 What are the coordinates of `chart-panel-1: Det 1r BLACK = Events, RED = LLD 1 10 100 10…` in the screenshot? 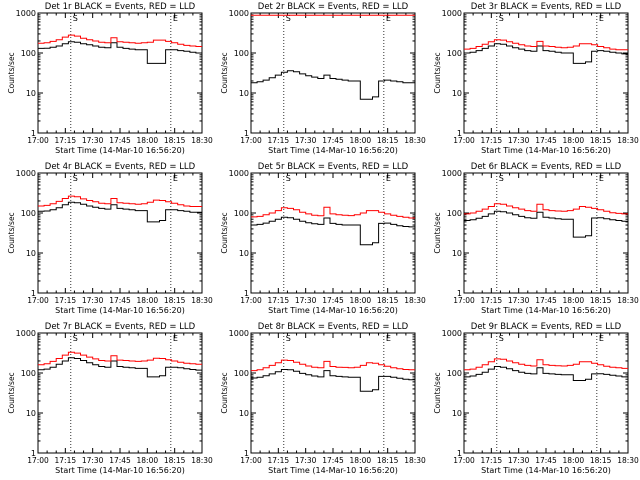 It's located at (110, 78).